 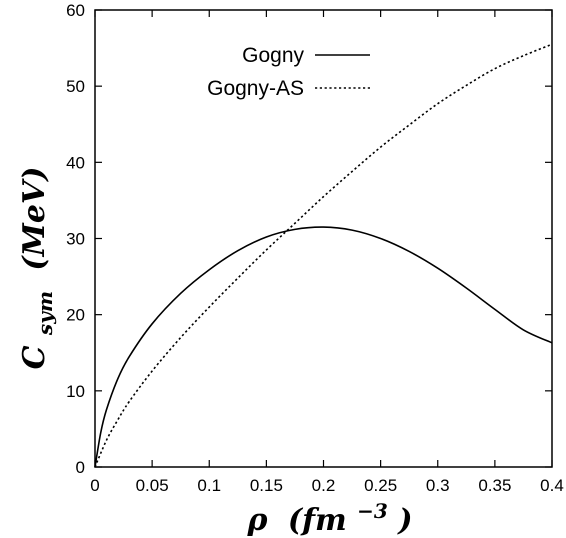 I want to click on y-tick-label: 0, so click(x=80, y=467).